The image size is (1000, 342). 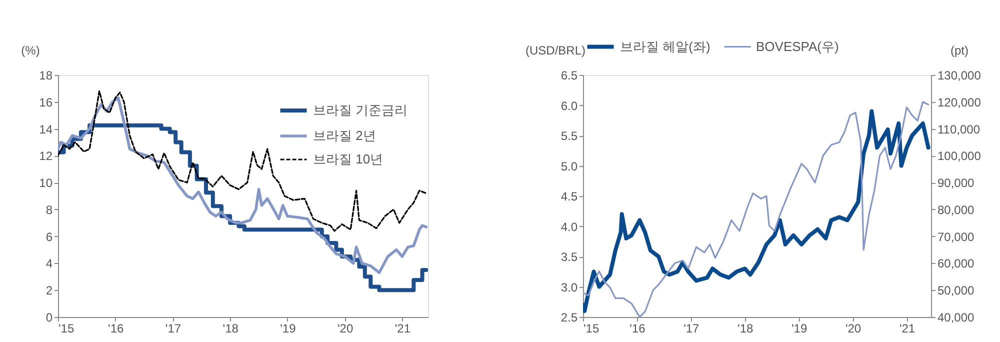 I want to click on y2-tick-label: 130,000, so click(x=960, y=75).